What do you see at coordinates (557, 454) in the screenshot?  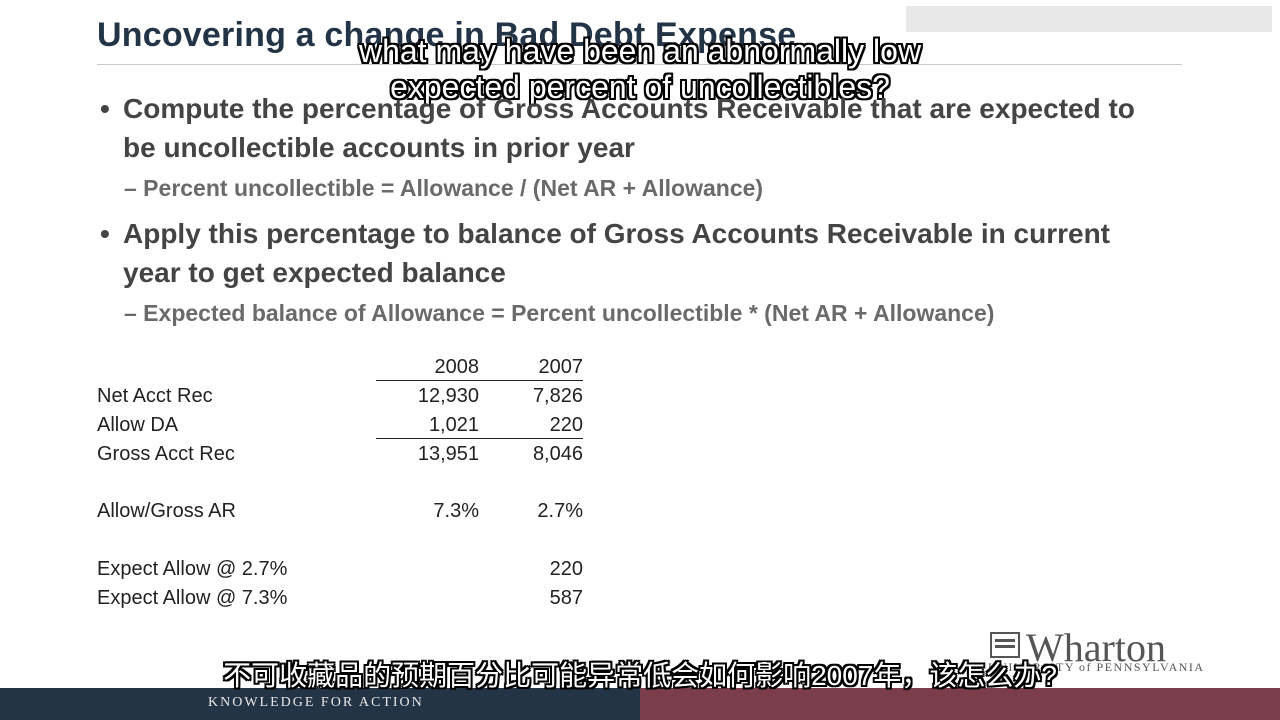 I see `cell-2007: 8,046` at bounding box center [557, 454].